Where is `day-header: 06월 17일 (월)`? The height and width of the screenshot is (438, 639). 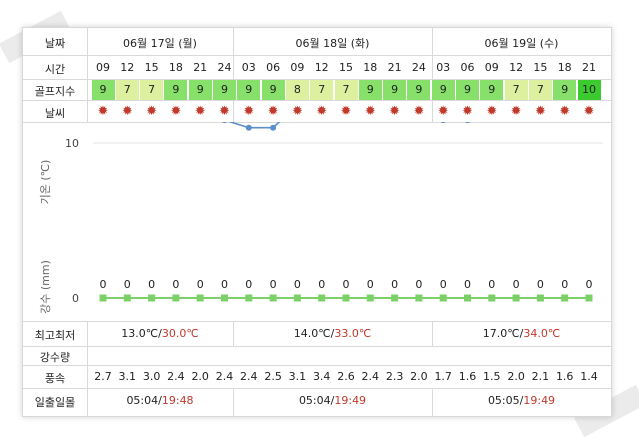 day-header: 06월 17일 (월) is located at coordinates (160, 43).